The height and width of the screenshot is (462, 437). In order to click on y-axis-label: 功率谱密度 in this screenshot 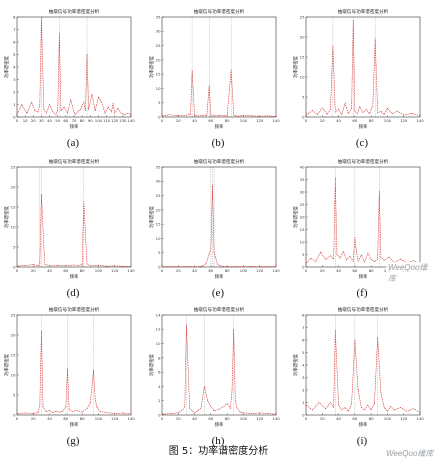, I will do `click(295, 364)`.